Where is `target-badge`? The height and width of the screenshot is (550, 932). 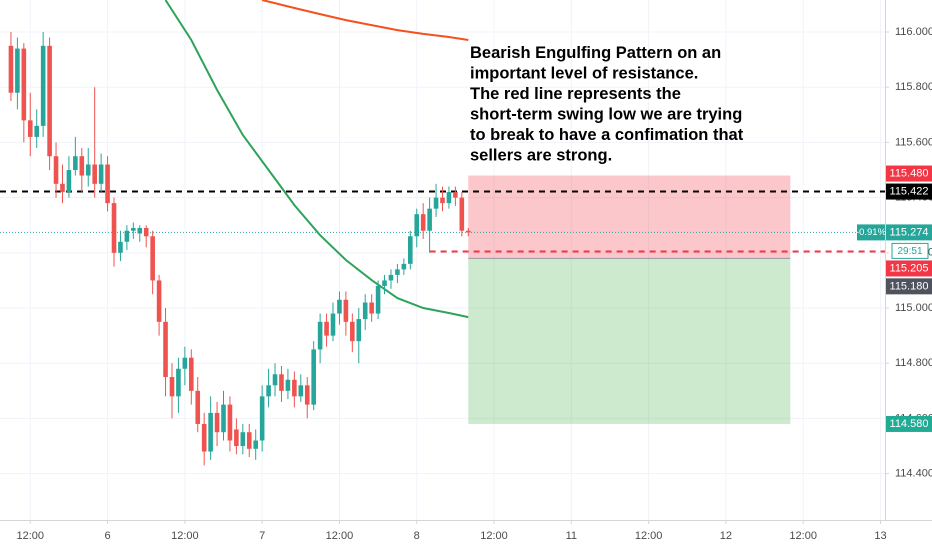 target-badge is located at coordinates (909, 423).